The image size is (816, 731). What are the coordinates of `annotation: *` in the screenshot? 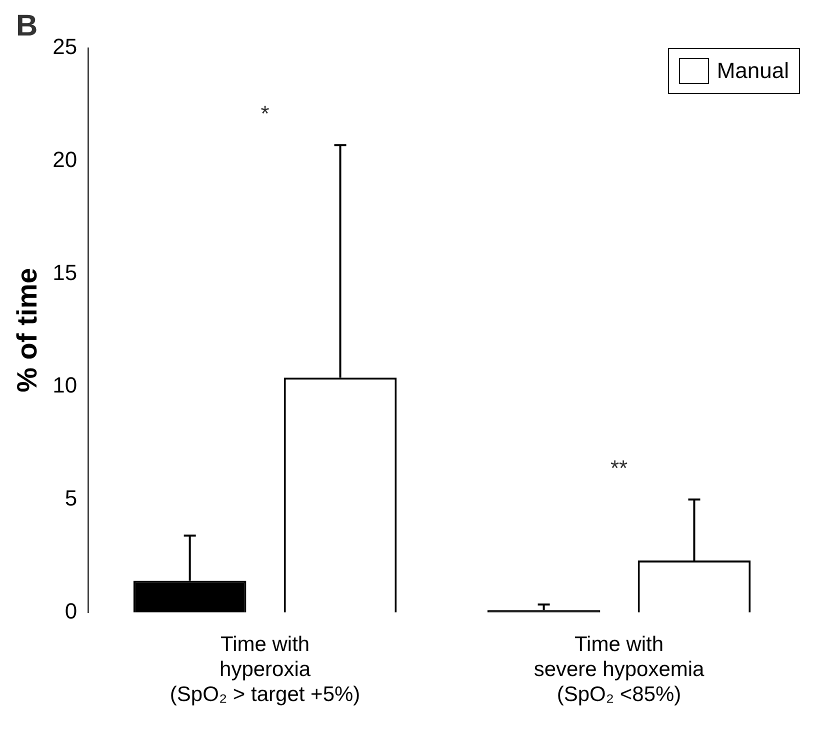 It's located at (265, 113).